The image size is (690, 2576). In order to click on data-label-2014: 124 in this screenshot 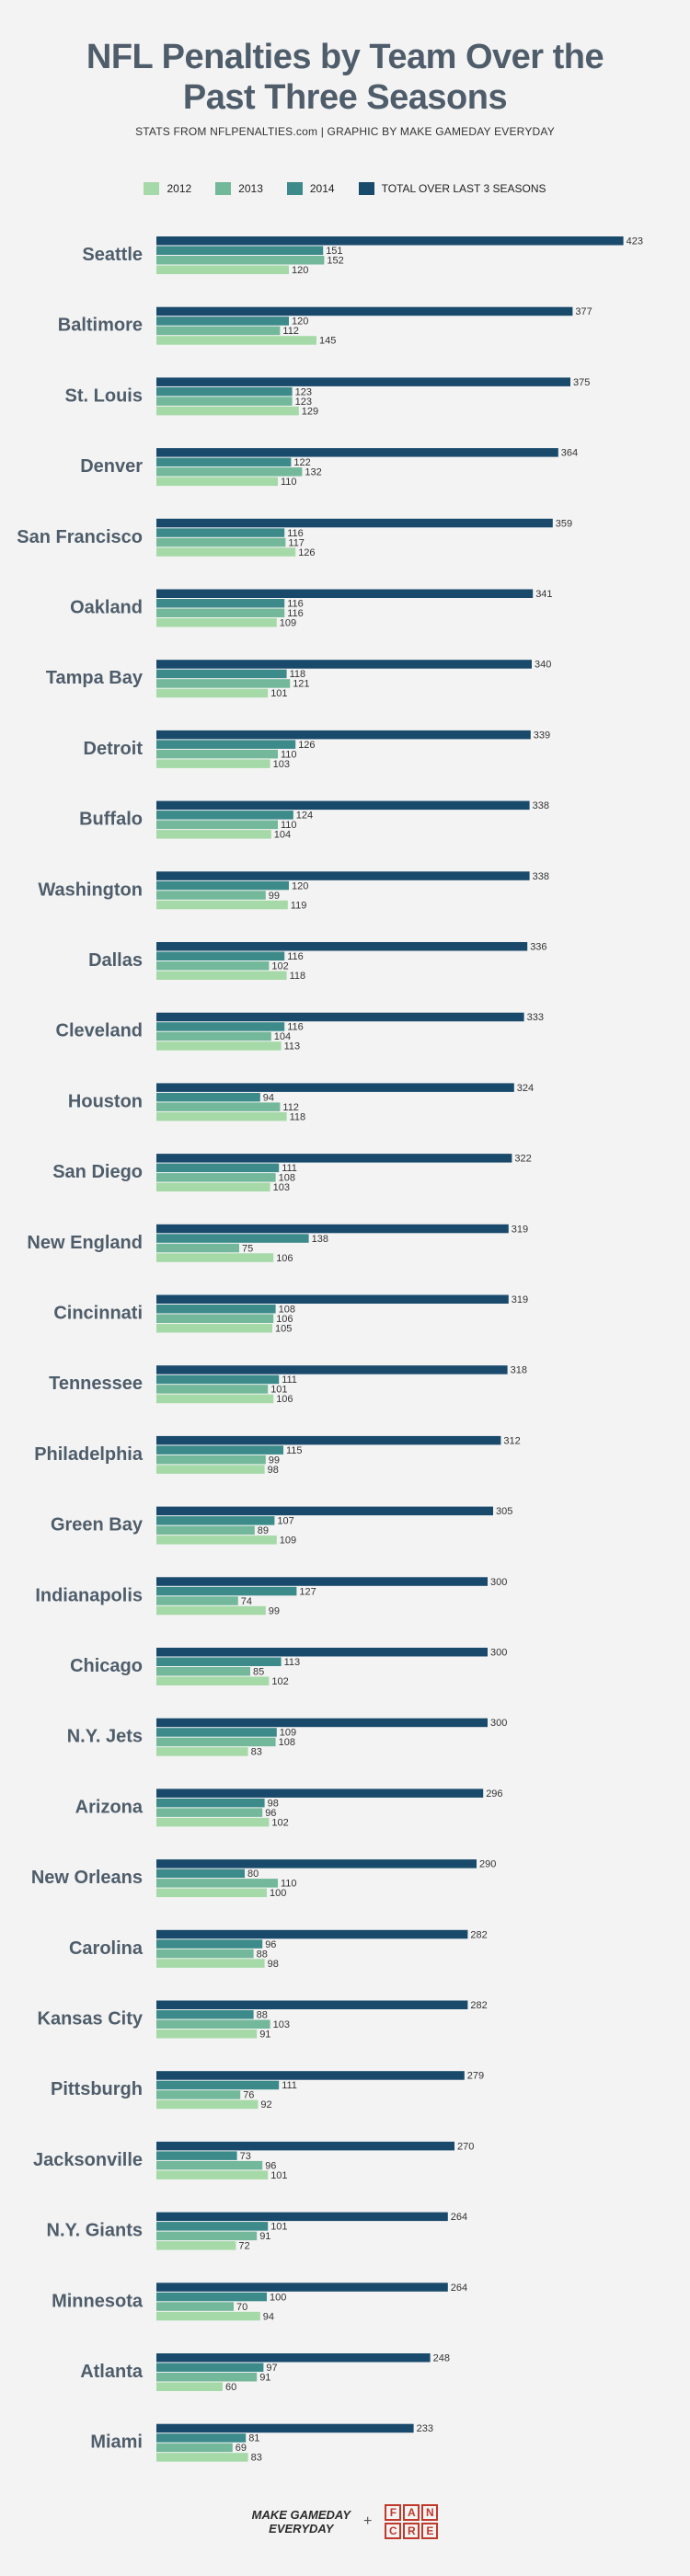, I will do `click(304, 816)`.